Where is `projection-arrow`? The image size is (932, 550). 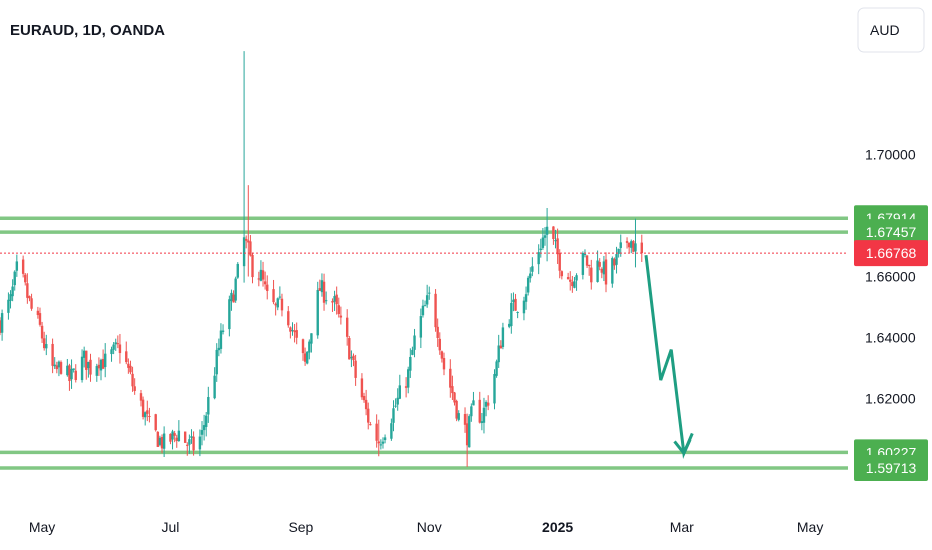
projection-arrow is located at coordinates (669, 357).